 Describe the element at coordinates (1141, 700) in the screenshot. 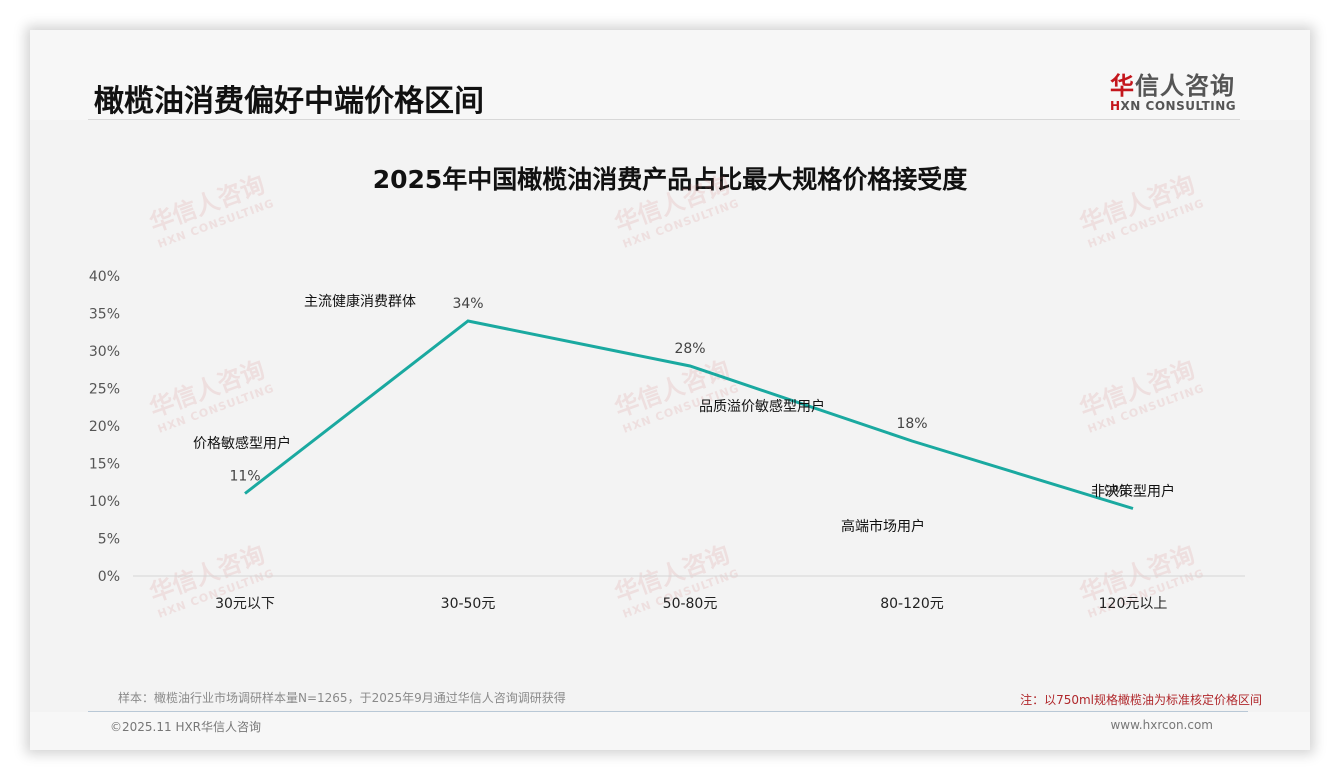

I see `price-note: 注：以750ml规格橄榄油为标准核定价格区间` at that location.